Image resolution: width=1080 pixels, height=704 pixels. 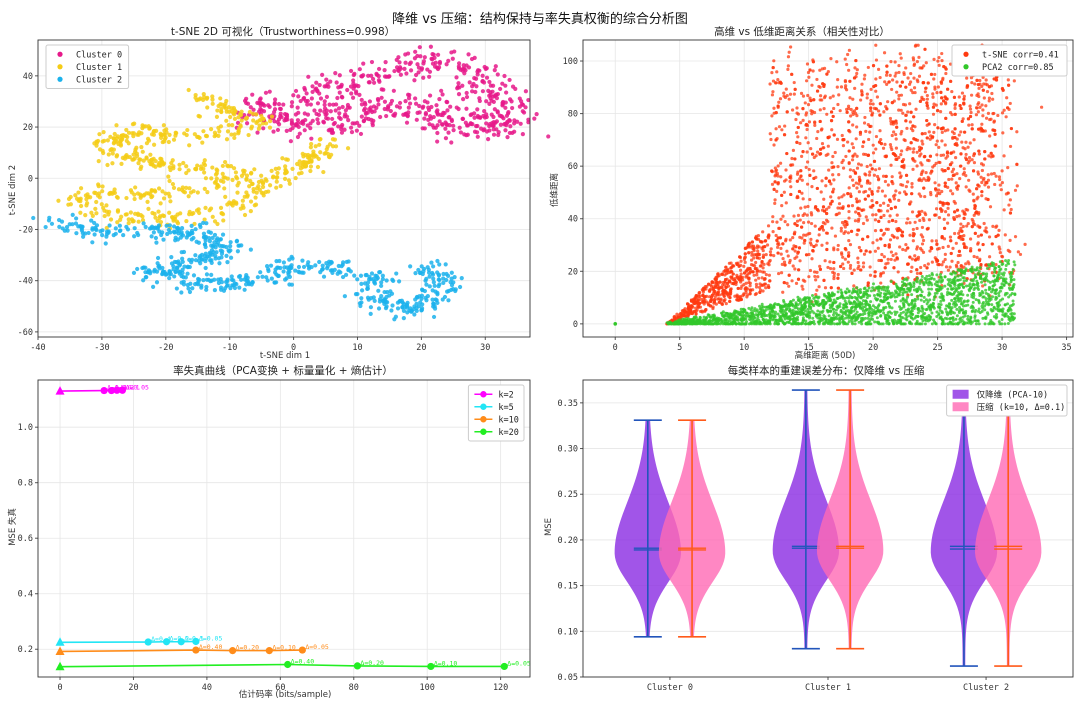 What do you see at coordinates (101, 348) in the screenshot?
I see `x-tick-label: -30` at bounding box center [101, 348].